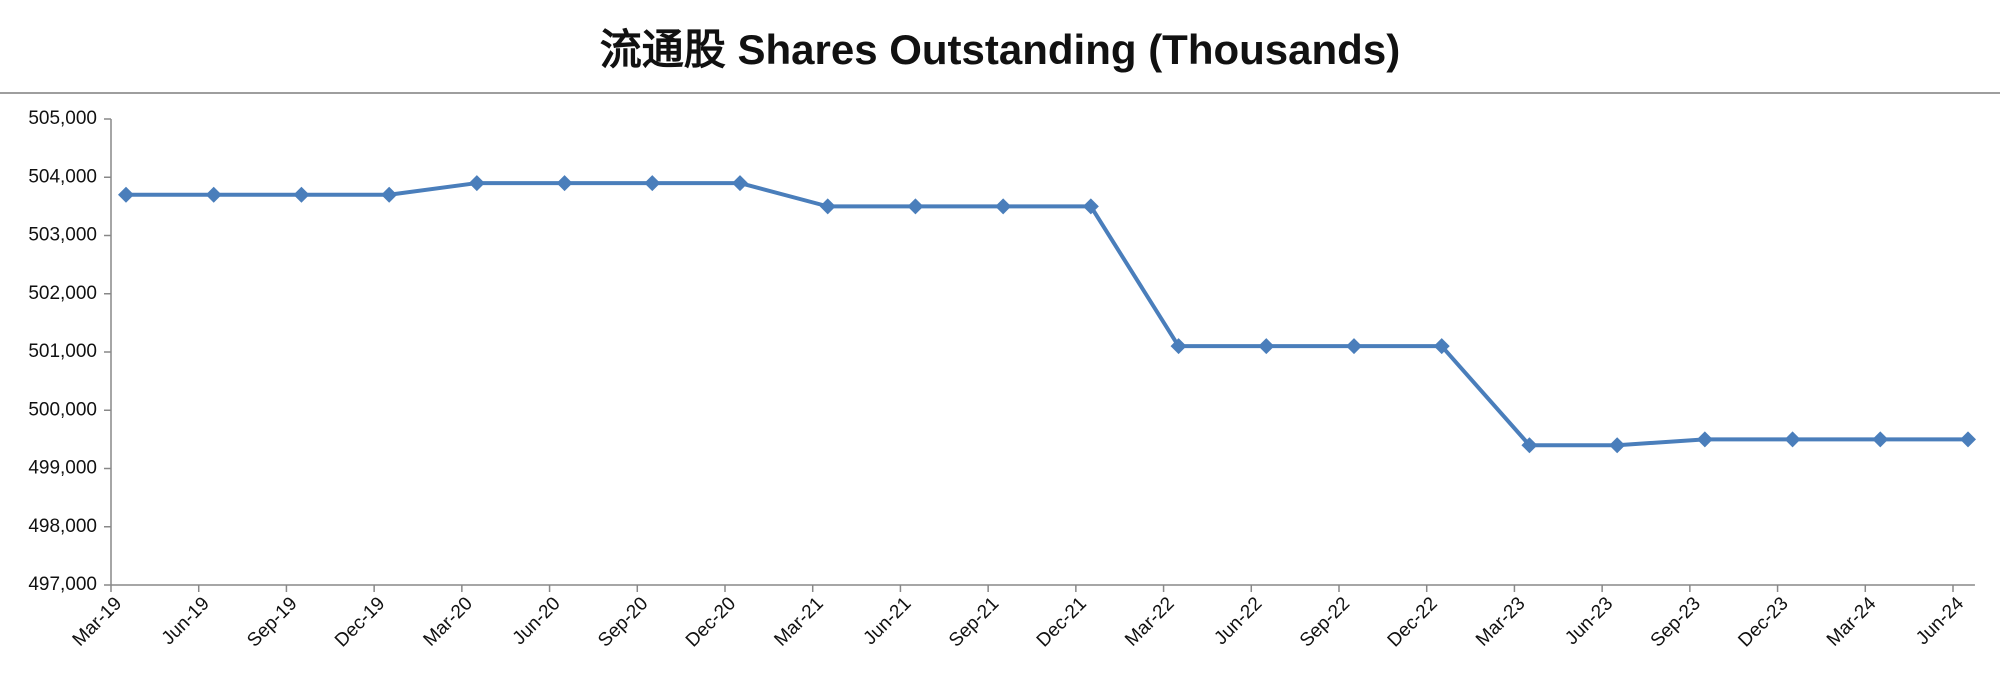  Describe the element at coordinates (62, 293) in the screenshot. I see `y-tick-label: 502,000` at that location.